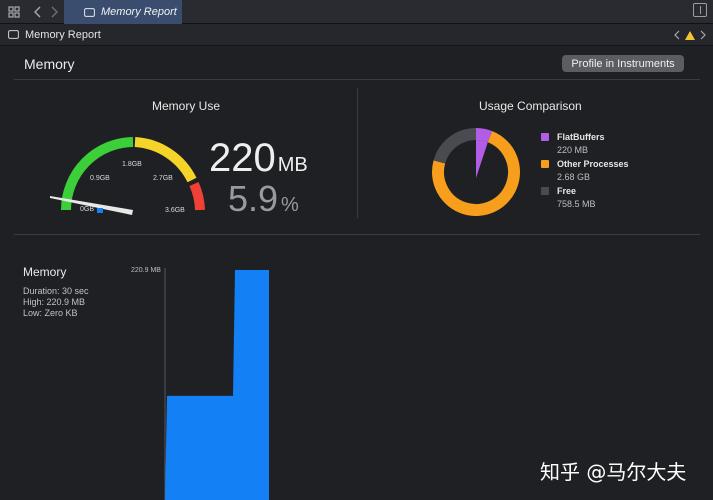  Describe the element at coordinates (175, 210) in the screenshot. I see `gauge-label-0: 3.6GB` at that location.